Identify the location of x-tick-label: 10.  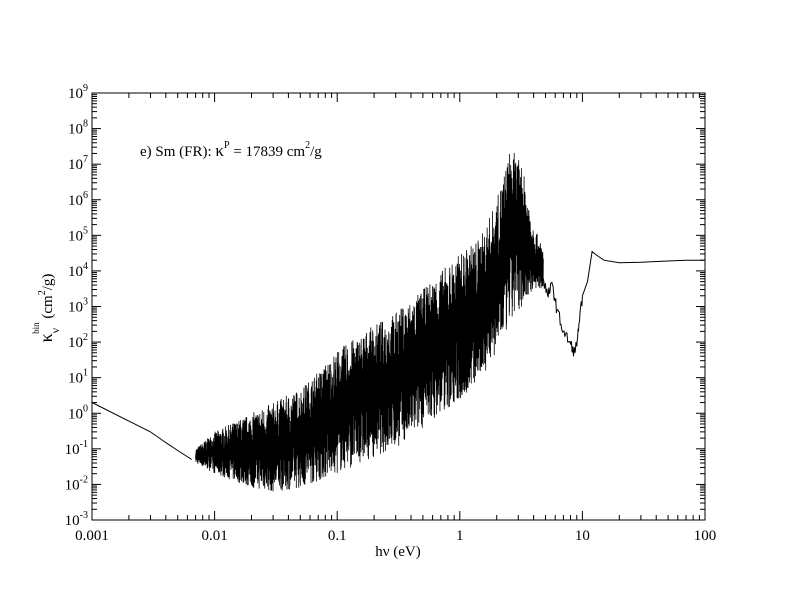
(582, 536).